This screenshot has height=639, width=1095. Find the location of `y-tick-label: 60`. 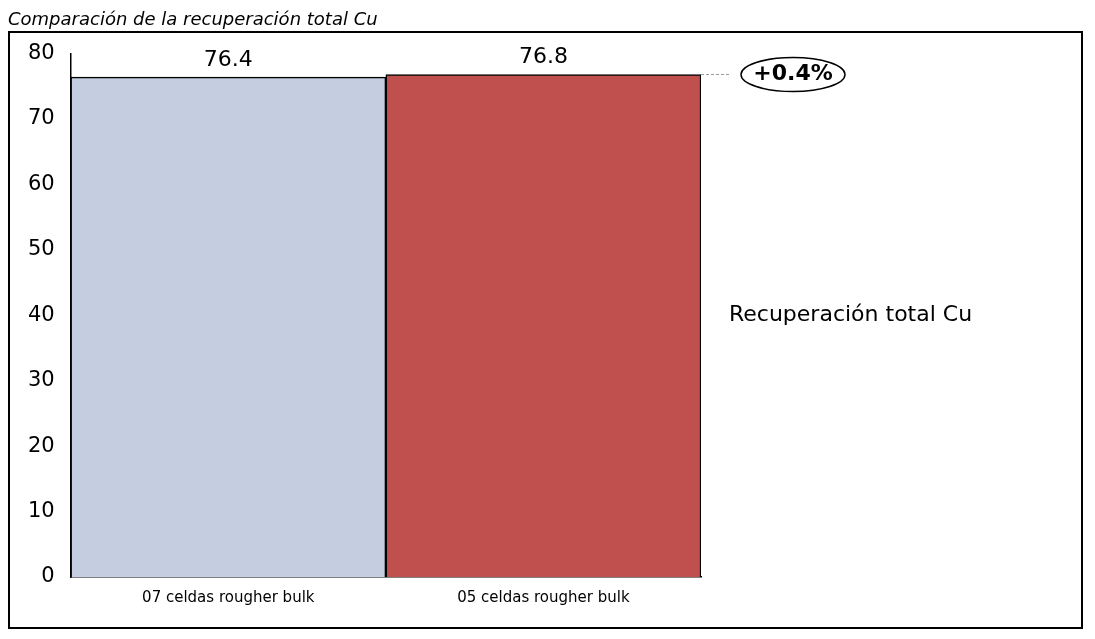

y-tick-label: 60 is located at coordinates (41, 182).